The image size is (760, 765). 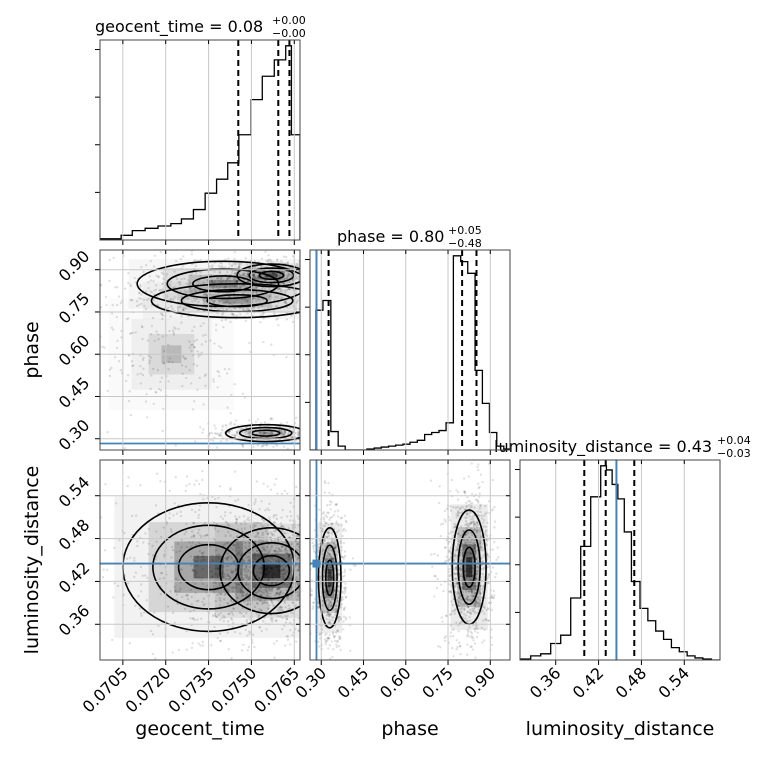 What do you see at coordinates (199, 729) in the screenshot?
I see `xlabel-geocent-time: geocent_time` at bounding box center [199, 729].